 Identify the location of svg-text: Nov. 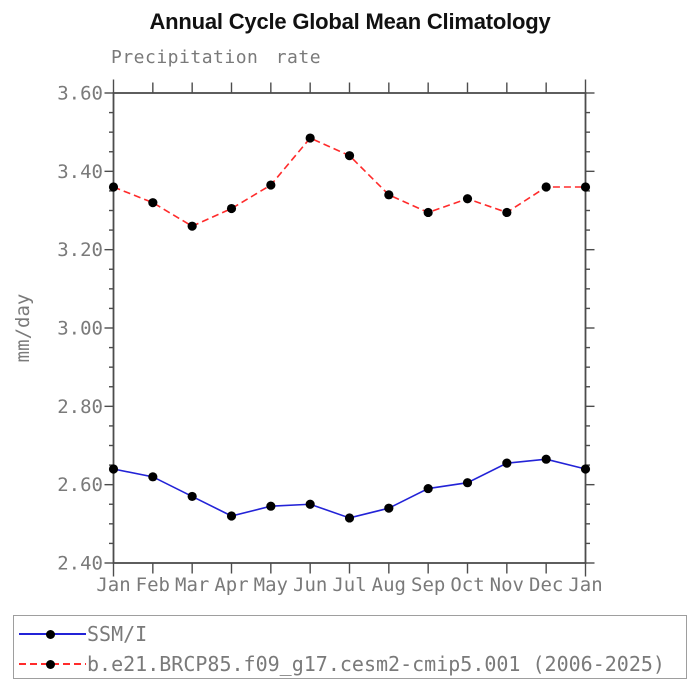
(507, 585).